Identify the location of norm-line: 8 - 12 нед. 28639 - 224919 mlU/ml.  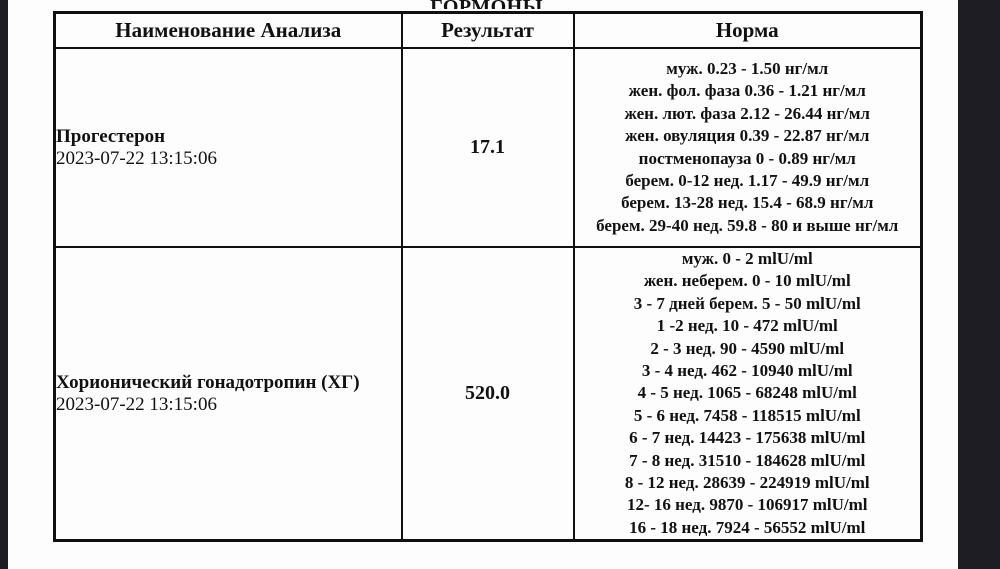
(747, 483).